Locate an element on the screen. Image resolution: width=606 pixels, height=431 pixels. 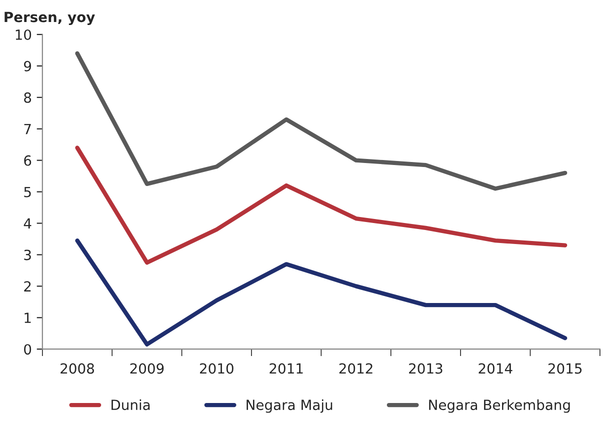
y-tick-label: 6 is located at coordinates (28, 160).